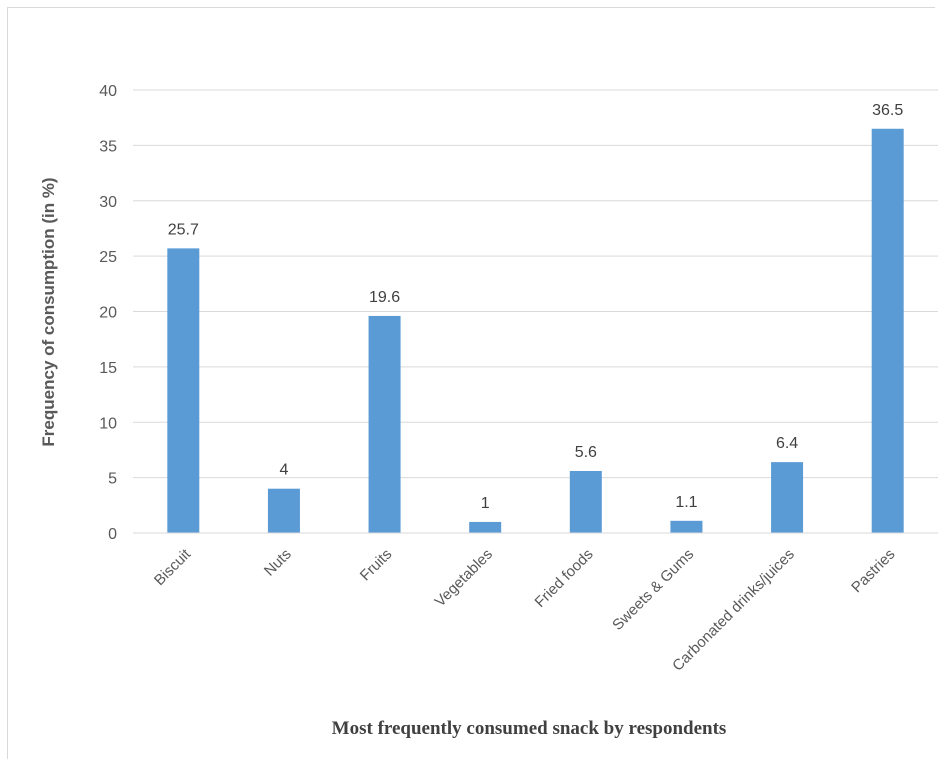 The image size is (939, 763). I want to click on x-category-label: Fried foods, so click(564, 578).